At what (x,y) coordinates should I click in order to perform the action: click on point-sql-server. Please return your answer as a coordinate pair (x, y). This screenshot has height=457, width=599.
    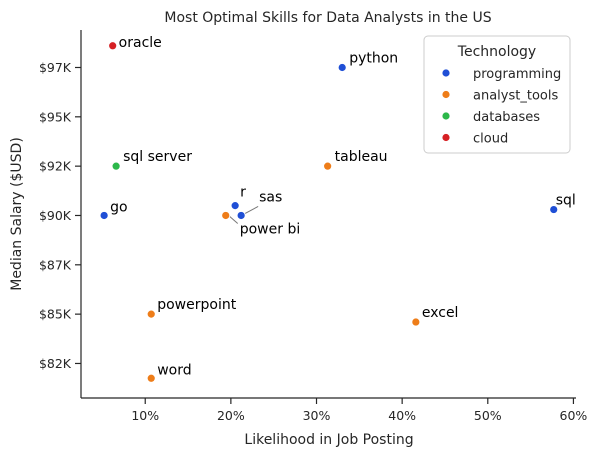
    Looking at the image, I should click on (116, 166).